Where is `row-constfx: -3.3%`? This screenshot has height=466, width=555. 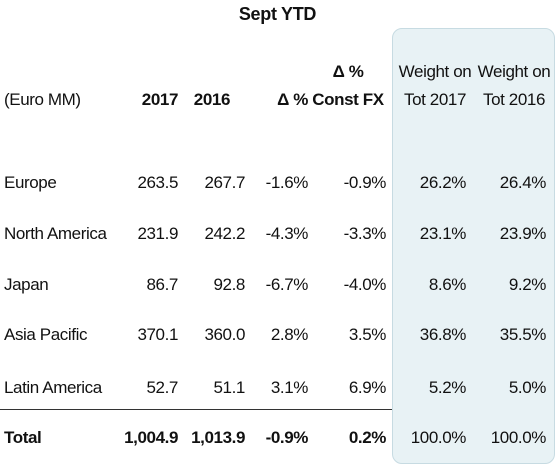 row-constfx: -3.3% is located at coordinates (365, 233).